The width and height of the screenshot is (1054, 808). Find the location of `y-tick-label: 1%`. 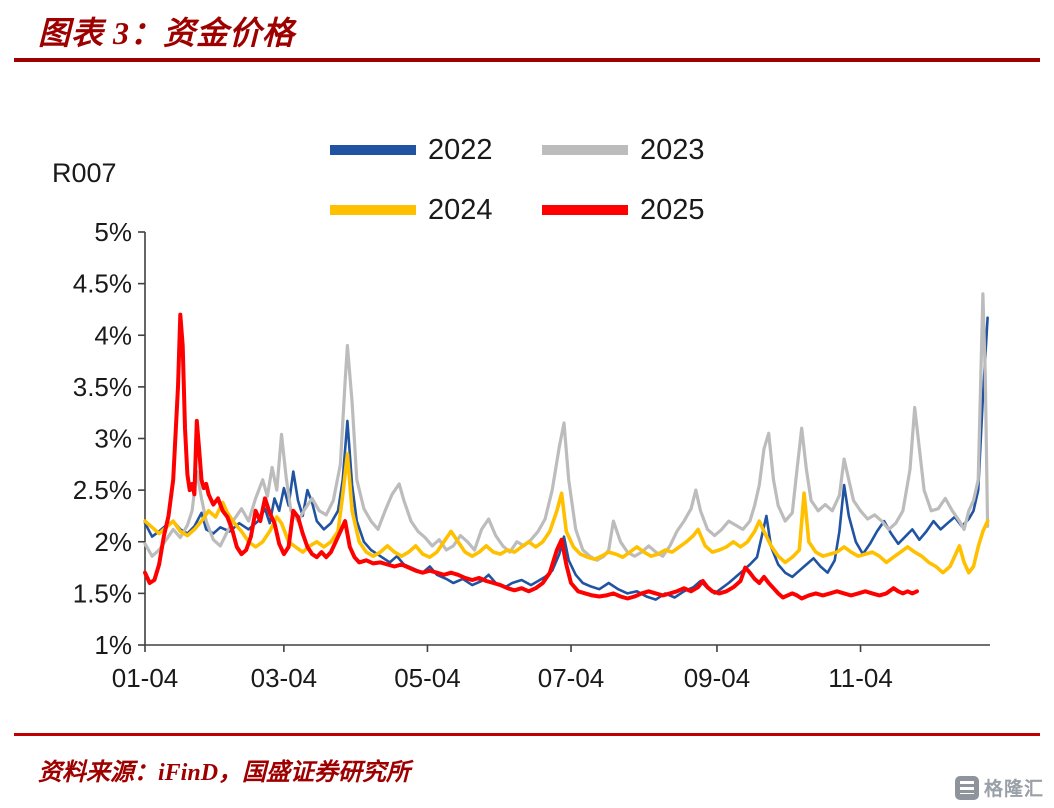

y-tick-label: 1% is located at coordinates (113, 645).